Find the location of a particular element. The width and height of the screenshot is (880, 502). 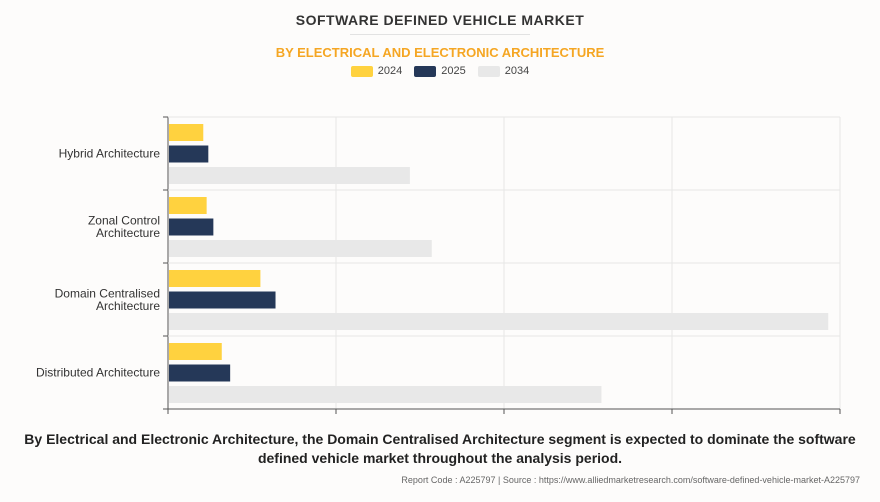

legend-item-2025: 2025 is located at coordinates (440, 71).